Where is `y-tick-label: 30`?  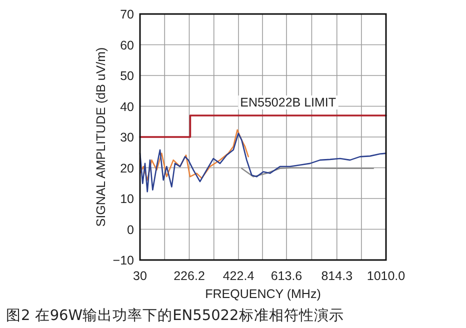
y-tick-label: 30 is located at coordinates (127, 137).